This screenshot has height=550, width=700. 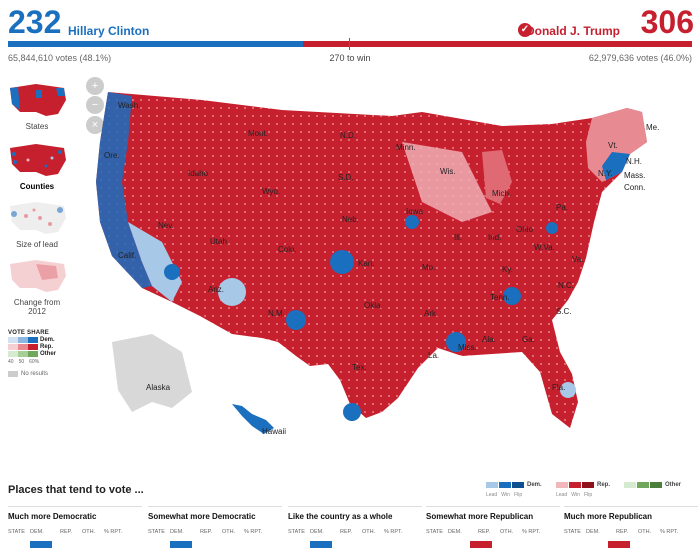 What do you see at coordinates (35, 374) in the screenshot?
I see `legend-no-results-label: No results` at bounding box center [35, 374].